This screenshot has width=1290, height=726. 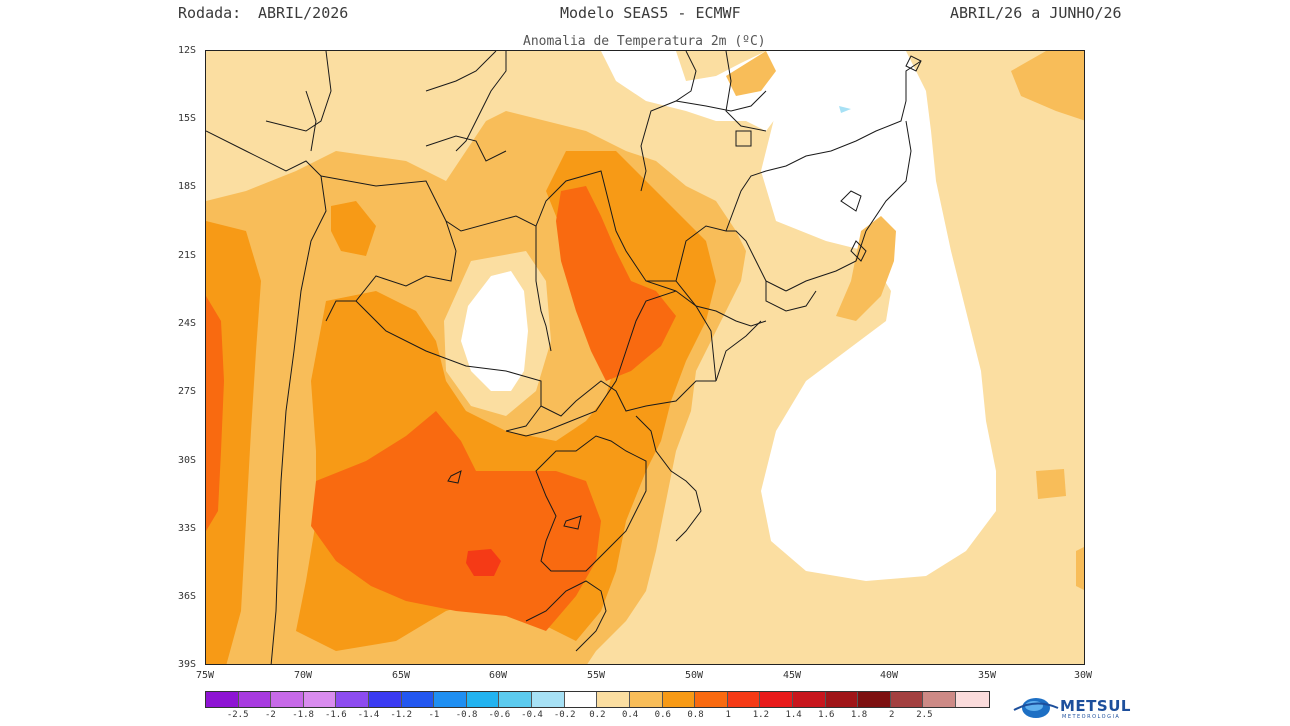 What do you see at coordinates (270, 715) in the screenshot?
I see `colorbar-label: -2` at bounding box center [270, 715].